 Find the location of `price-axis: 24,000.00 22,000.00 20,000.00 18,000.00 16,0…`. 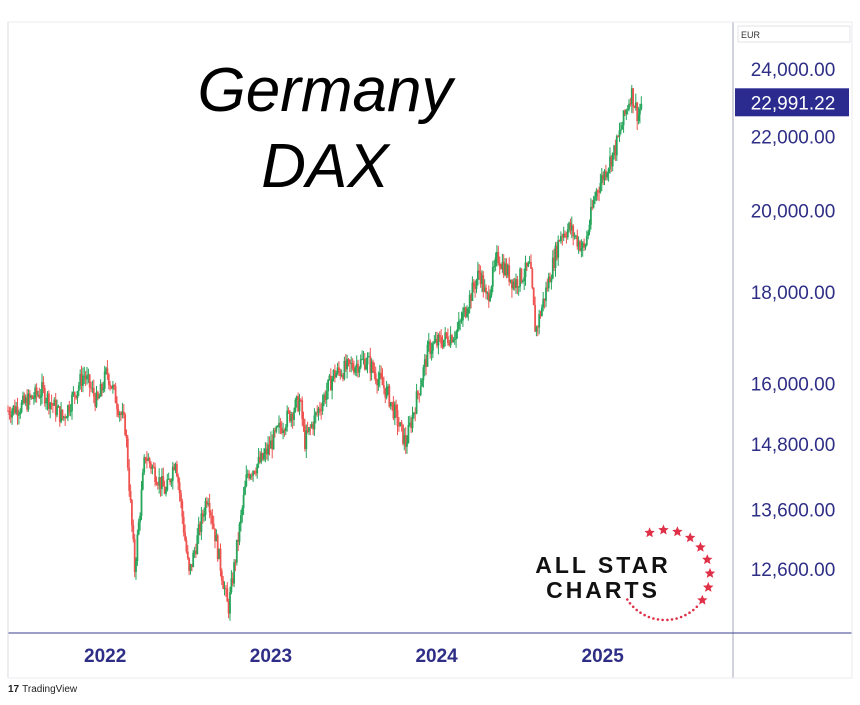

price-axis: 24,000.00 22,000.00 20,000.00 18,000.00 16,0… is located at coordinates (793, 320).